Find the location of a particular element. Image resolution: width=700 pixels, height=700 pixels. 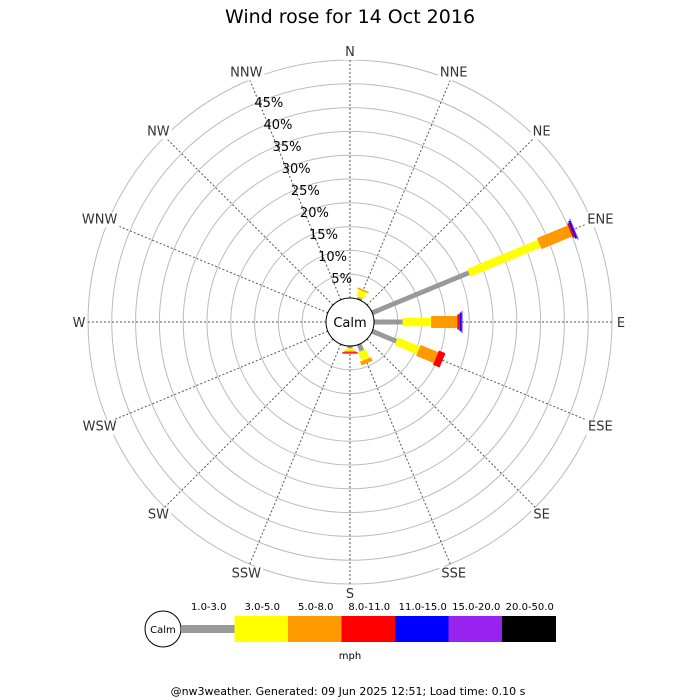

direction-label-sse: SSE is located at coordinates (453, 573).